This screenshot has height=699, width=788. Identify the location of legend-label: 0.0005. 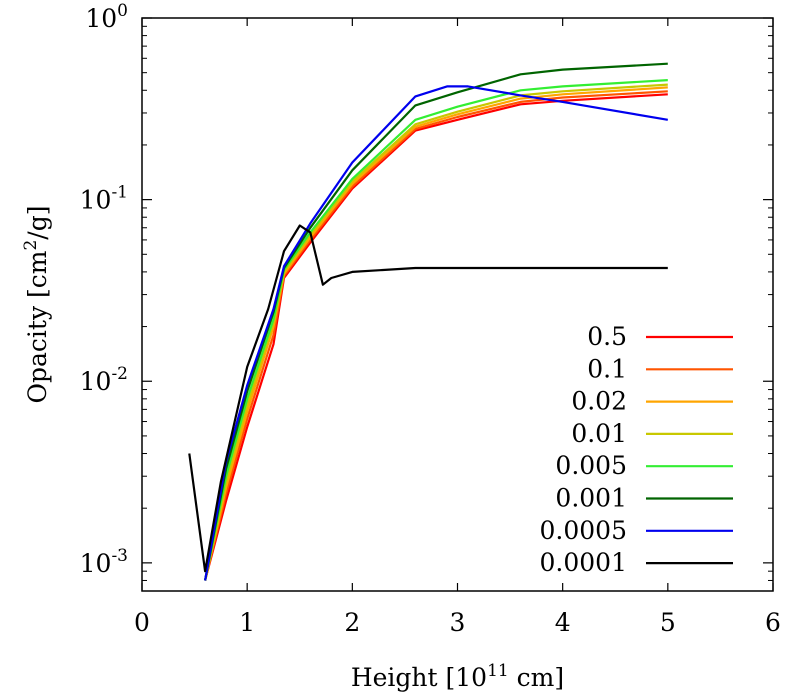
(583, 530).